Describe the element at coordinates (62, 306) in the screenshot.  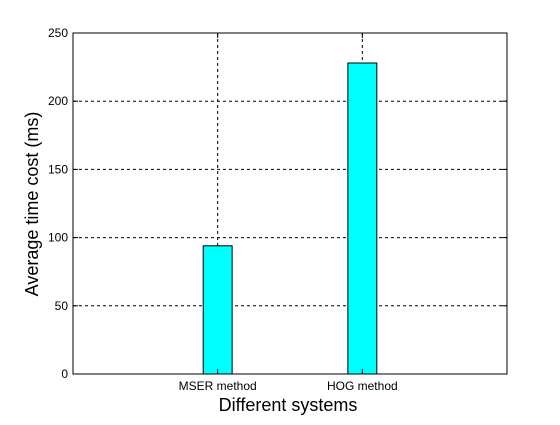
I see `y-tick-label: 50` at that location.